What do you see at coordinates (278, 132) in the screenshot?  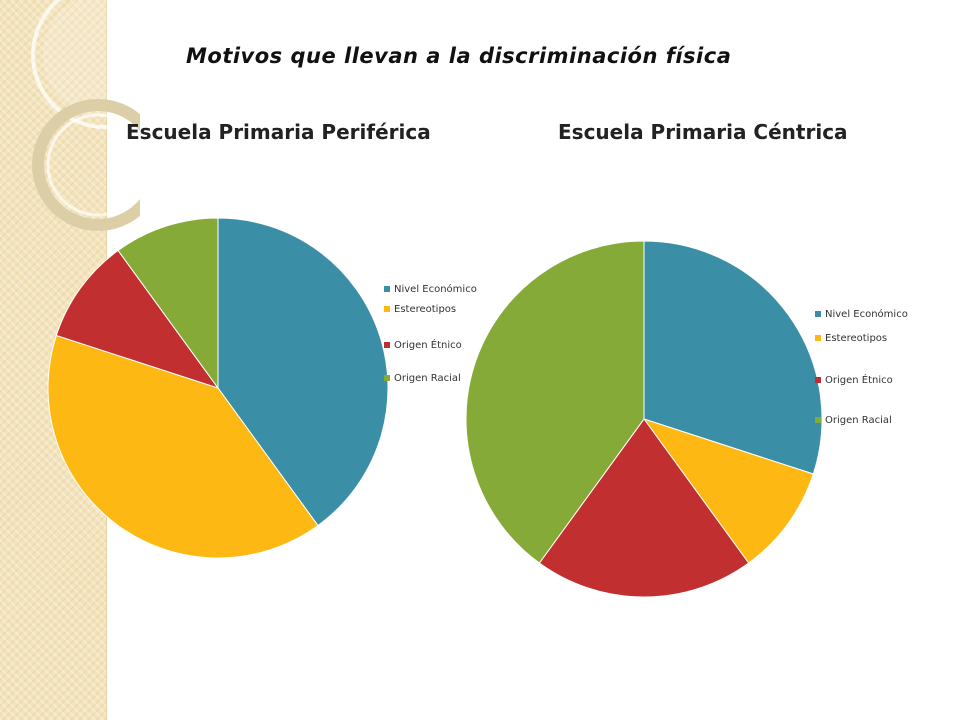 I see `chart-title-periferica: Escuela Primaria Periférica` at bounding box center [278, 132].